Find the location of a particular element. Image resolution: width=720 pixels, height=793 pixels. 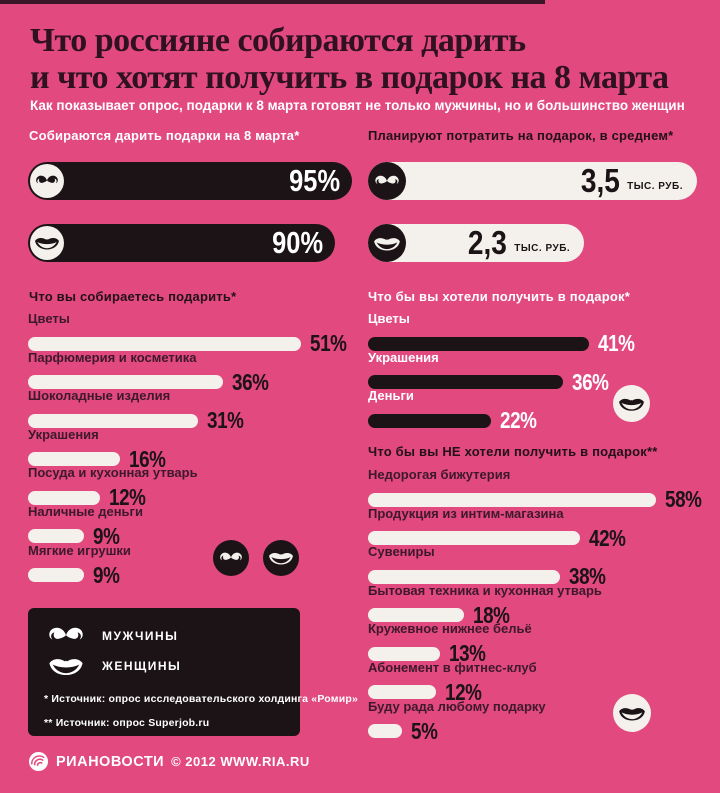

item-label: Буду рада любому подарку is located at coordinates (457, 706).